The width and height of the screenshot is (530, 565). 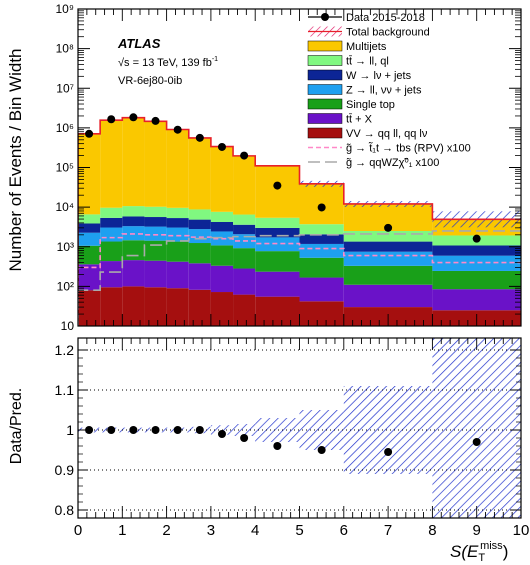 I want to click on x-tick-label-10: 10, so click(x=521, y=530).